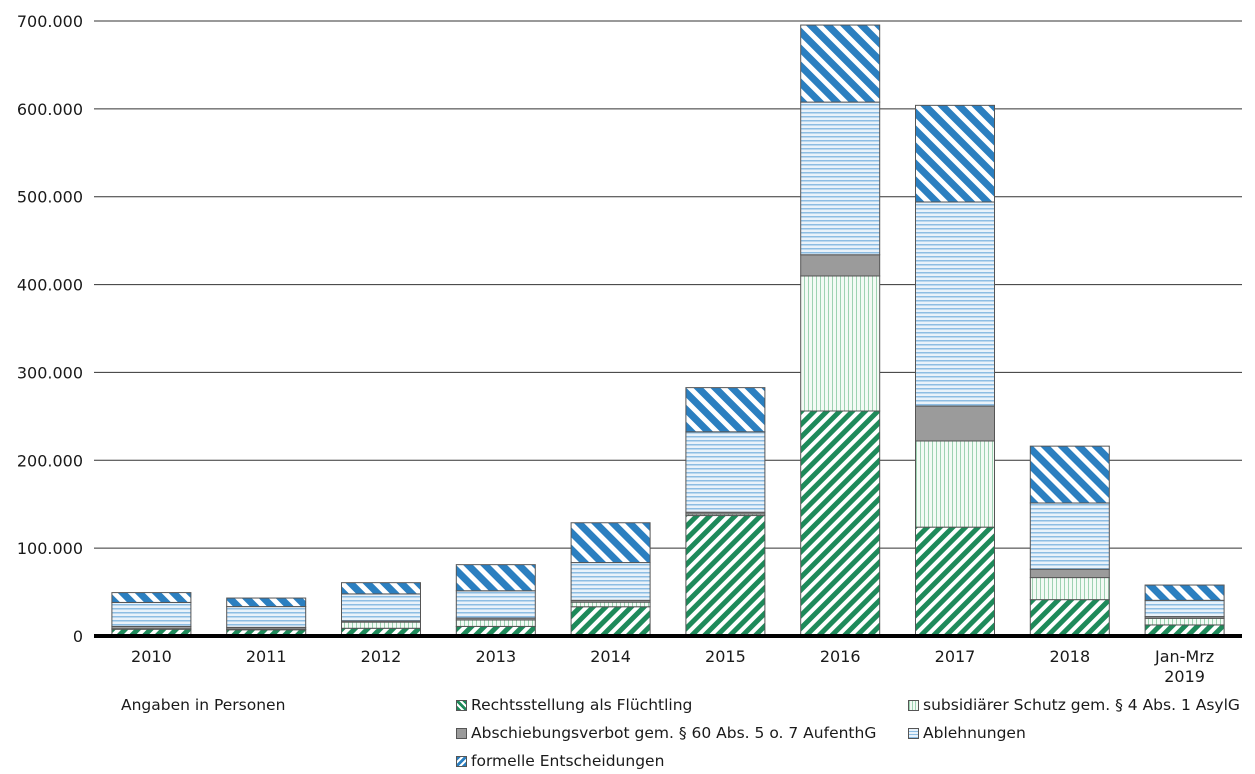 The width and height of the screenshot is (1255, 774). Describe the element at coordinates (582, 705) in the screenshot. I see `legend-label-refugee: Rechtsstellung als Flüchtling` at that location.